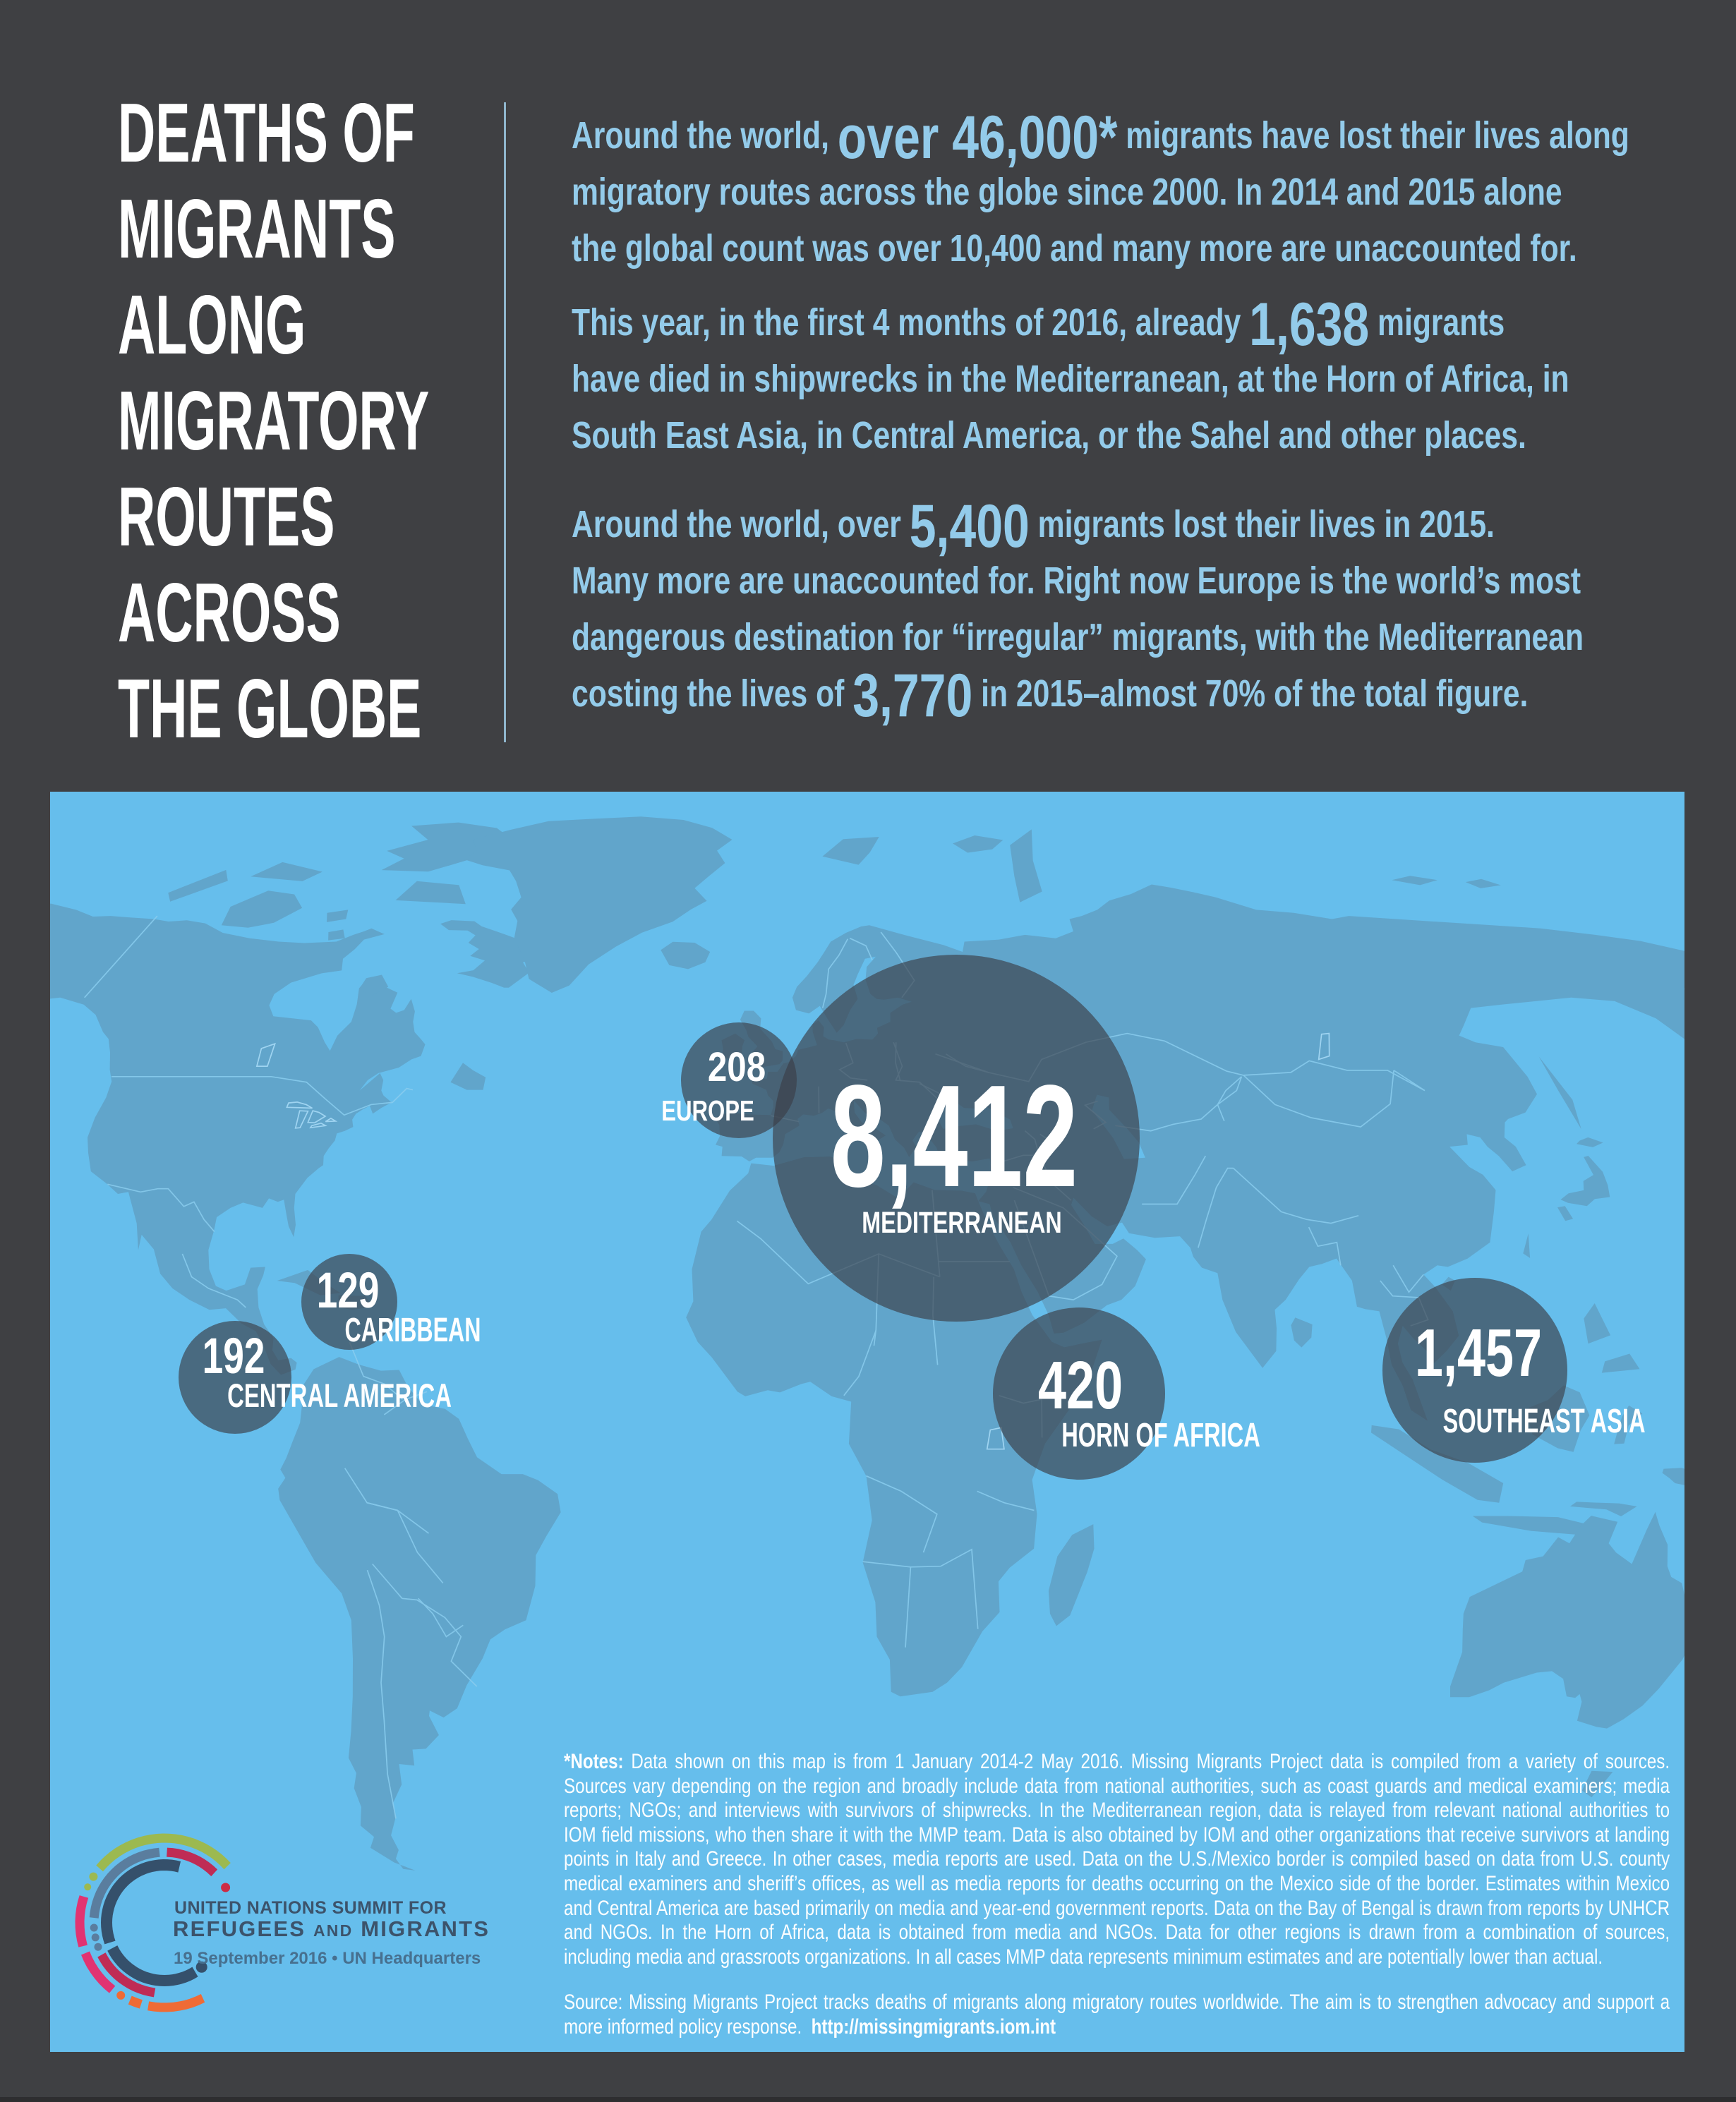 Image resolution: width=1736 pixels, height=2102 pixels. I want to click on svg-text: EUROPE, so click(707, 1110).